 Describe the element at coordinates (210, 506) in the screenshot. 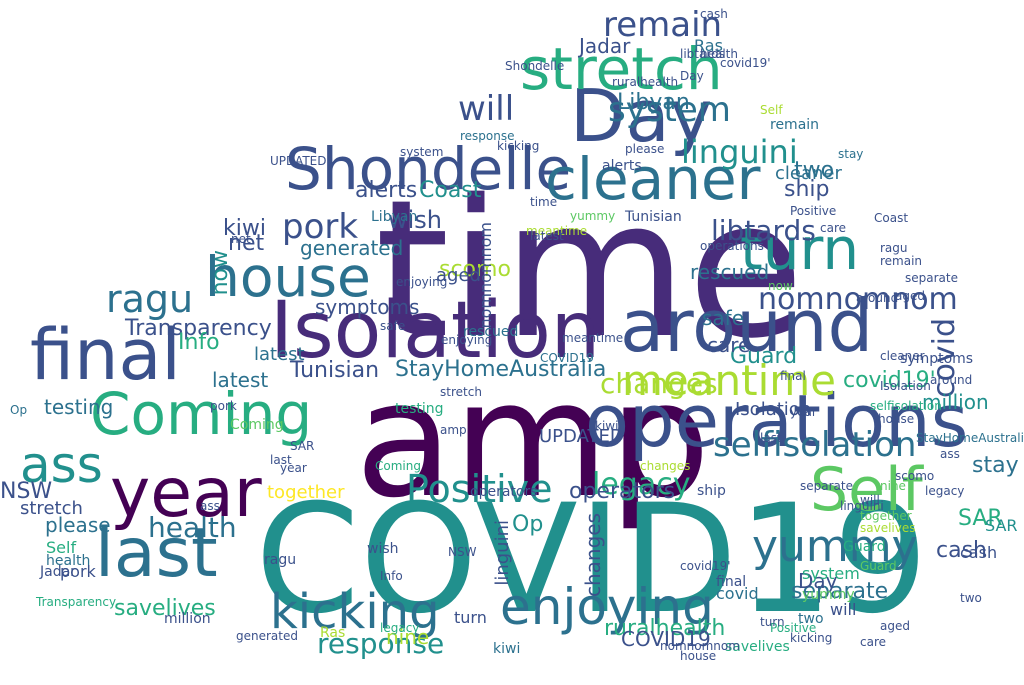

I see `word-ass: ass` at that location.